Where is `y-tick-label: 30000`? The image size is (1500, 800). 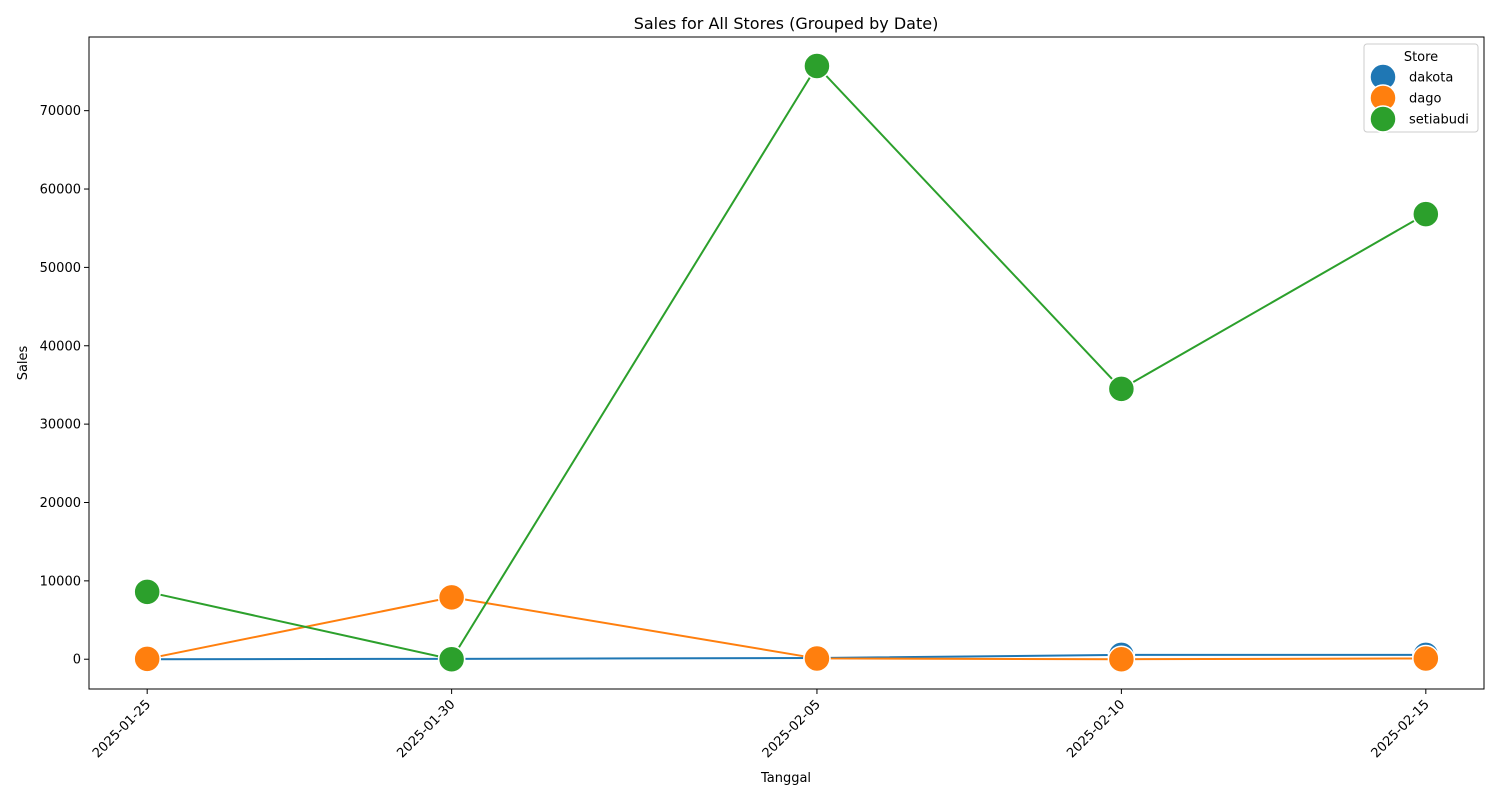 y-tick-label: 30000 is located at coordinates (60, 425).